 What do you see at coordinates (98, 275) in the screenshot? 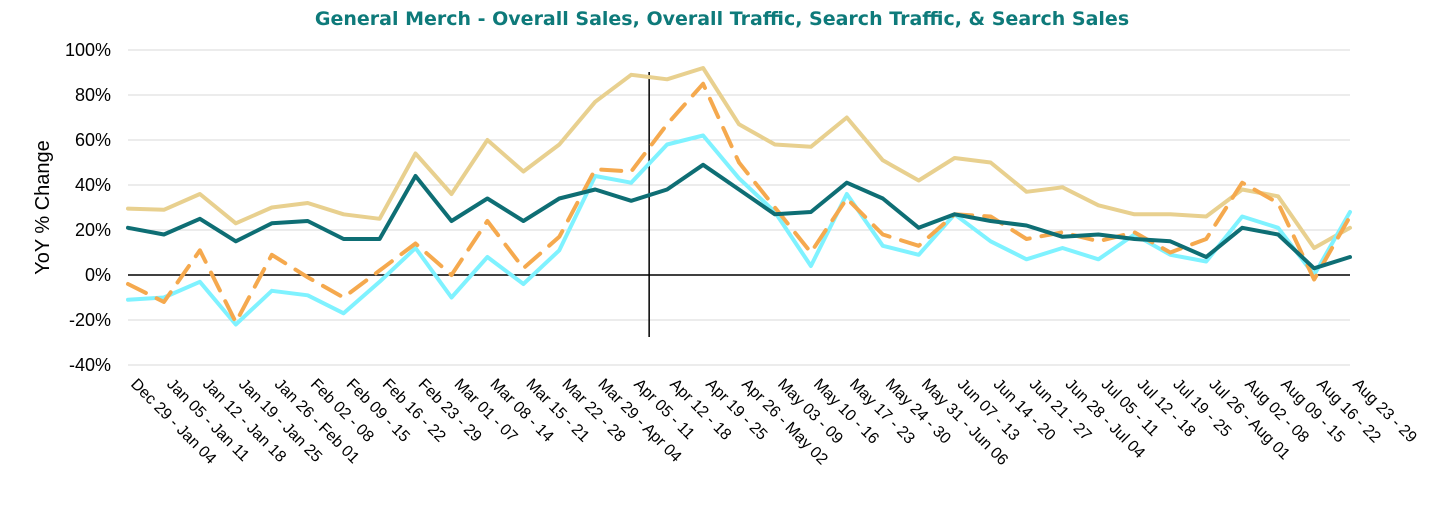
I see `y-tick-label: 0%` at bounding box center [98, 275].